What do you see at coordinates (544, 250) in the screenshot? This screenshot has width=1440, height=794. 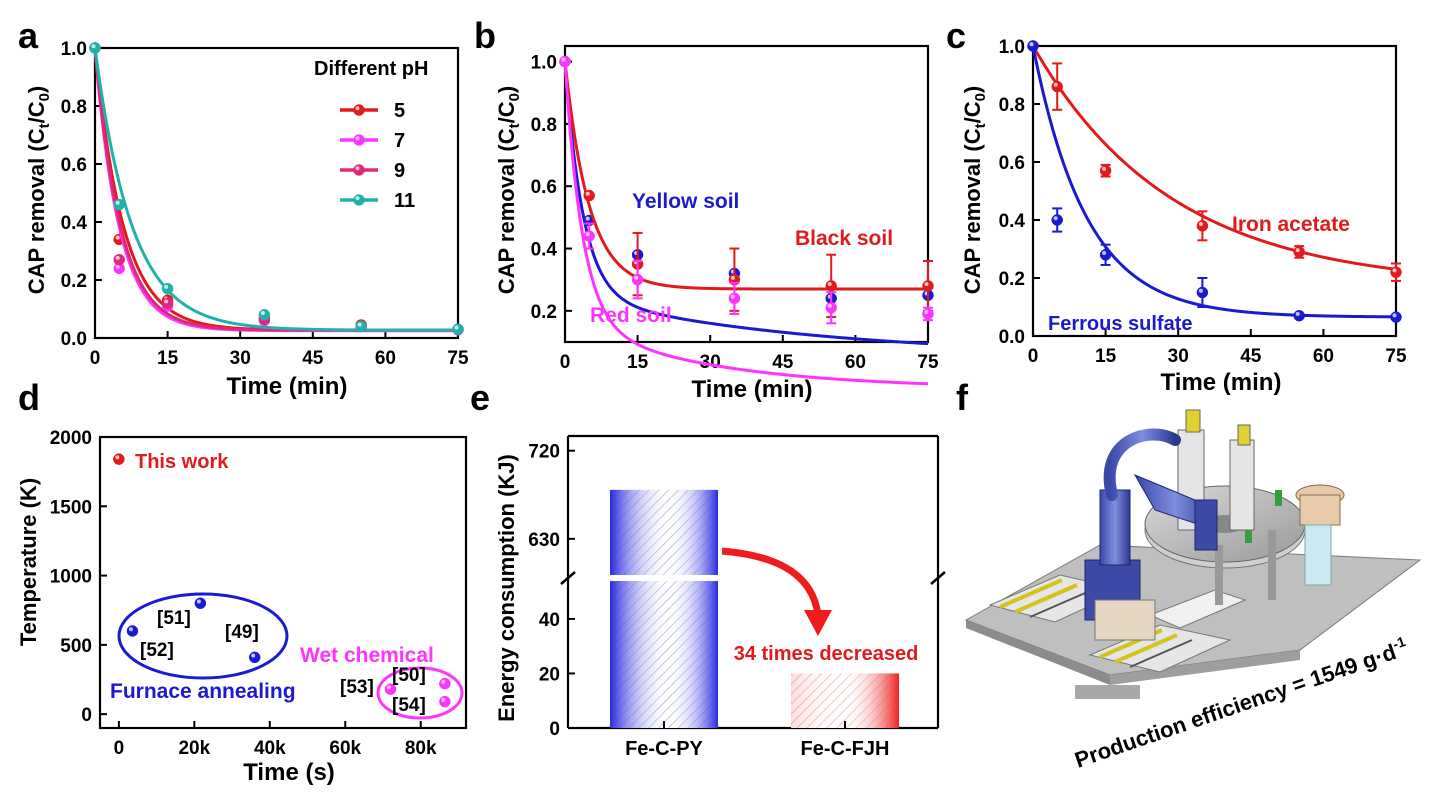 I see `panel-b-ytick-label: 0.4` at bounding box center [544, 250].